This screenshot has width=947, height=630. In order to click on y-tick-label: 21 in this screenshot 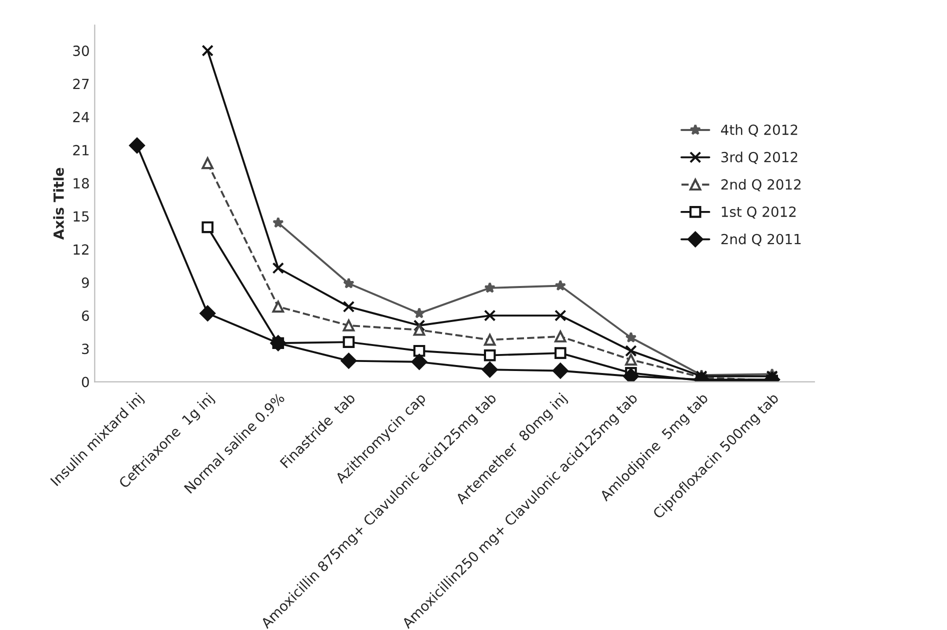, I will do `click(81, 150)`.